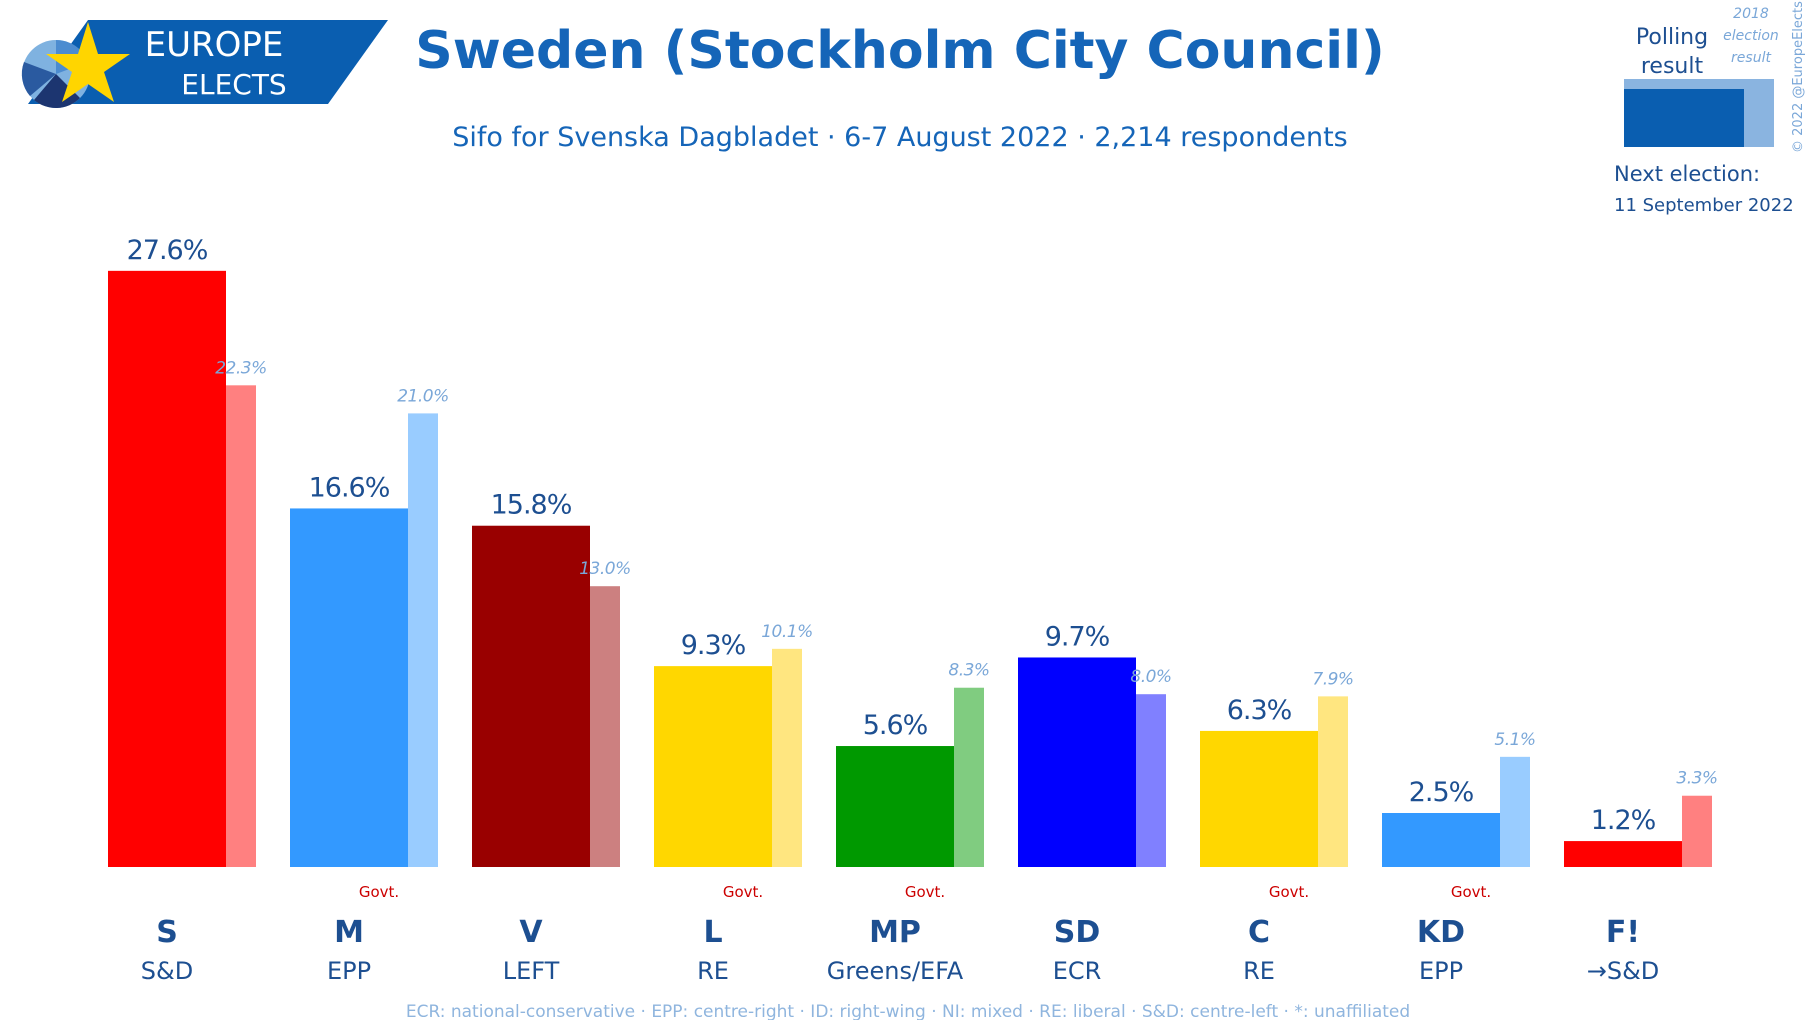 The height and width of the screenshot is (1020, 1817). I want to click on party-abbr-kd: KD, so click(1441, 932).